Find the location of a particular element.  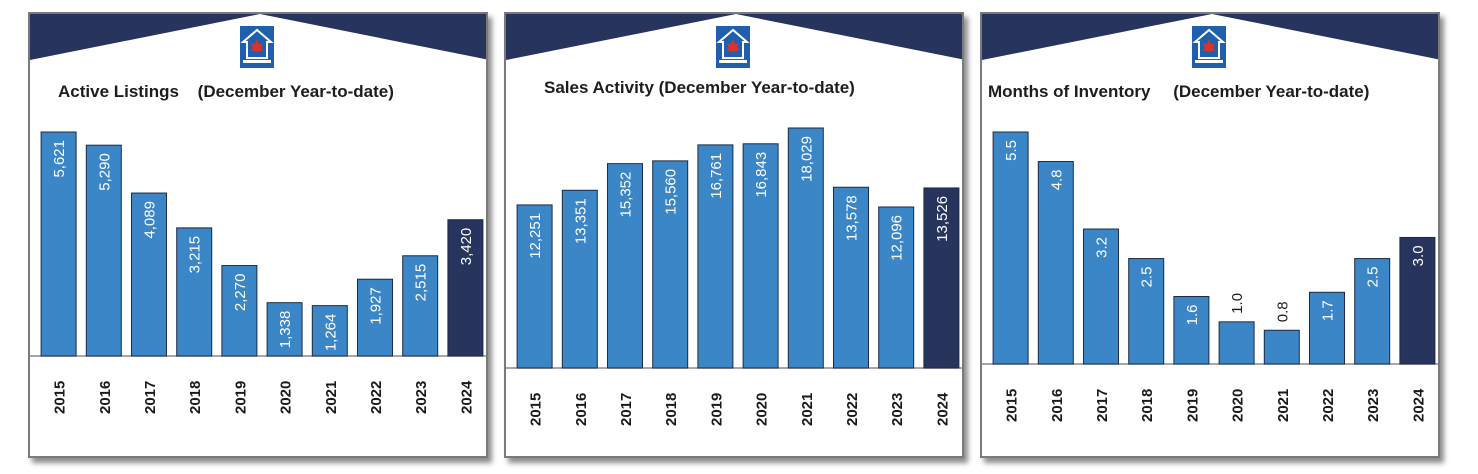

chart-title-main: Months of Inventory is located at coordinates (1069, 91).